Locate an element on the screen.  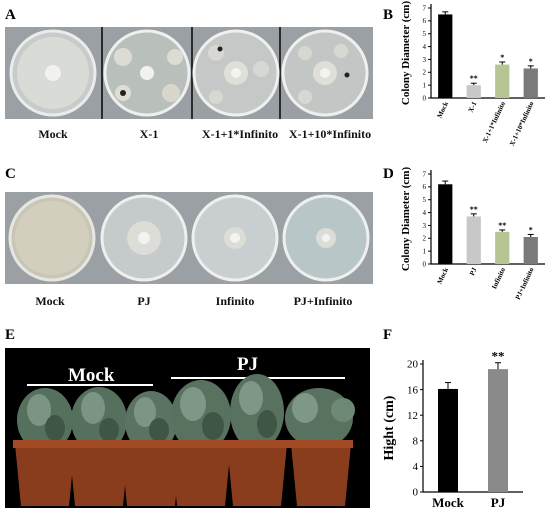
petri-dish-c-infinito is located at coordinates (235, 238).